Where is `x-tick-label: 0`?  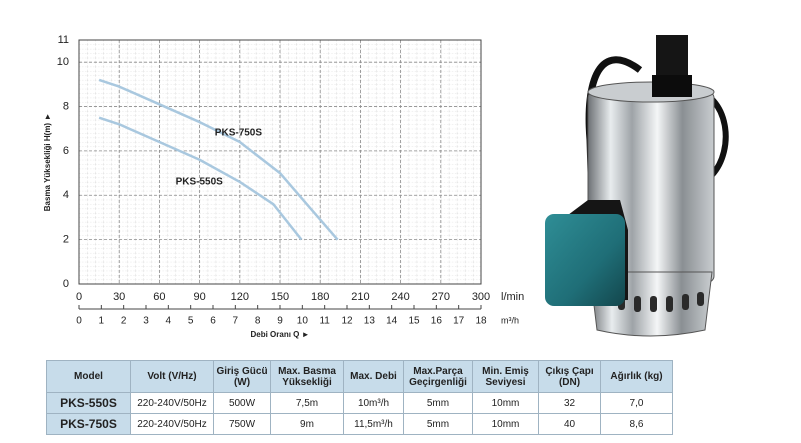 x-tick-label: 0 is located at coordinates (79, 297).